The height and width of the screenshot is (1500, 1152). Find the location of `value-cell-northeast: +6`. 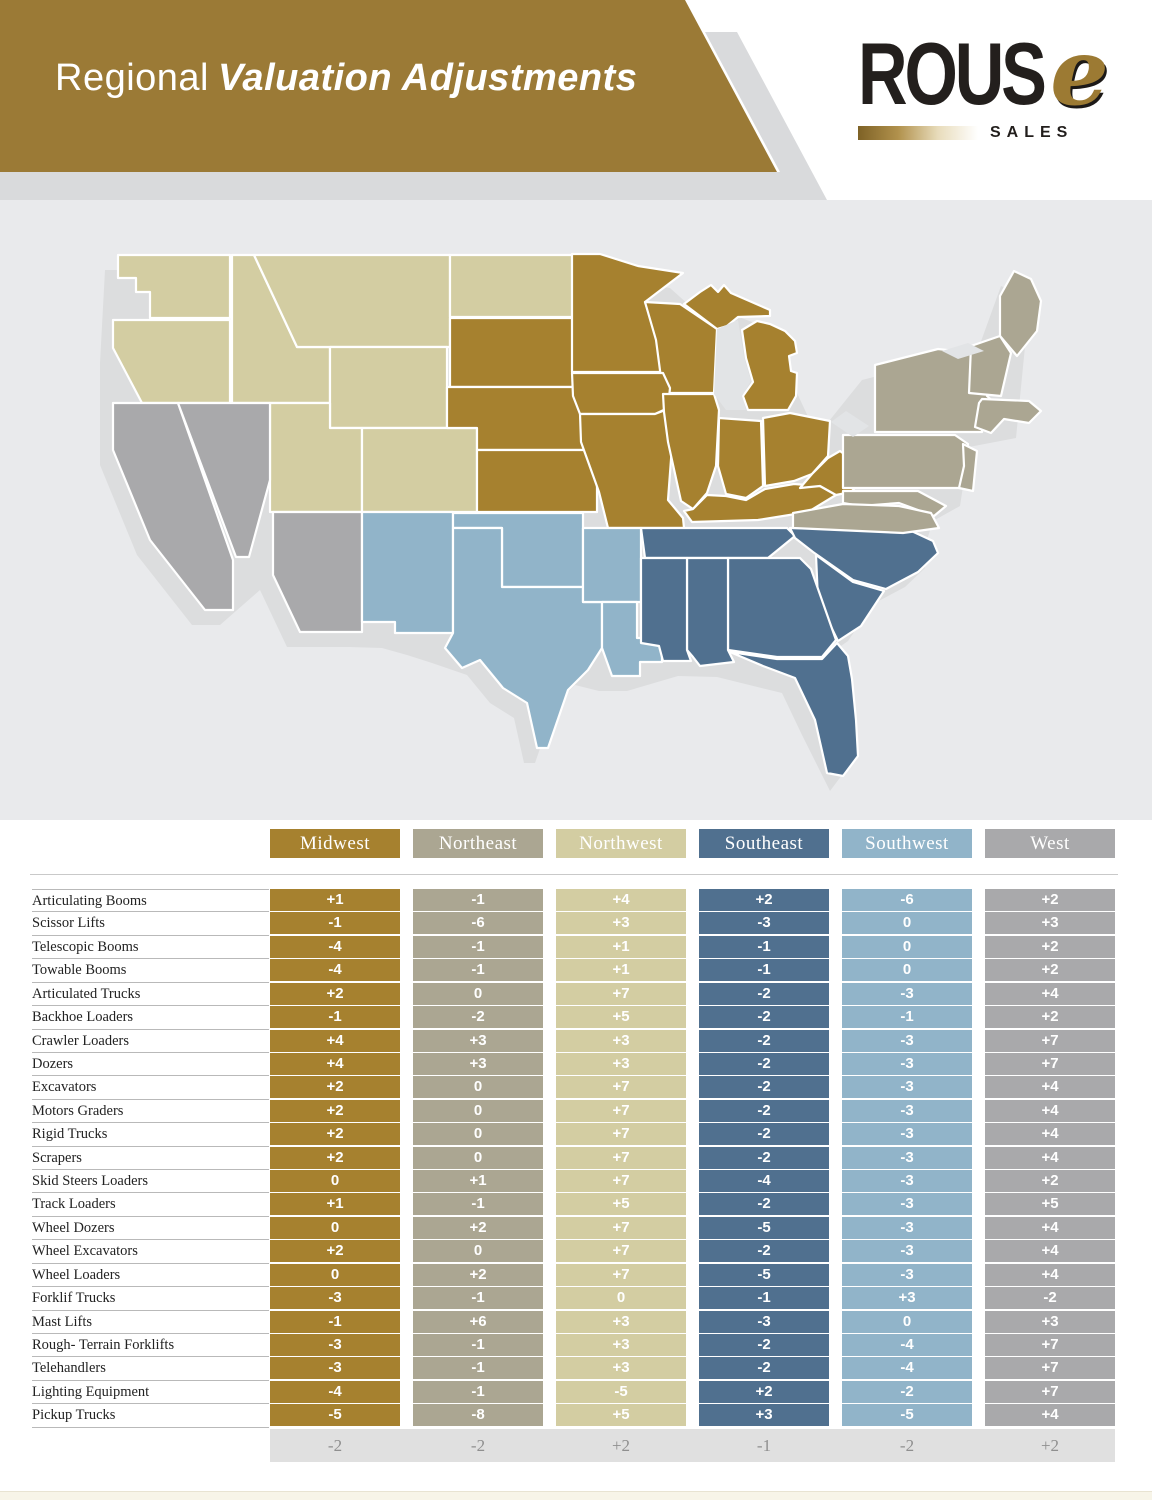

value-cell-northeast: +6 is located at coordinates (478, 1321).